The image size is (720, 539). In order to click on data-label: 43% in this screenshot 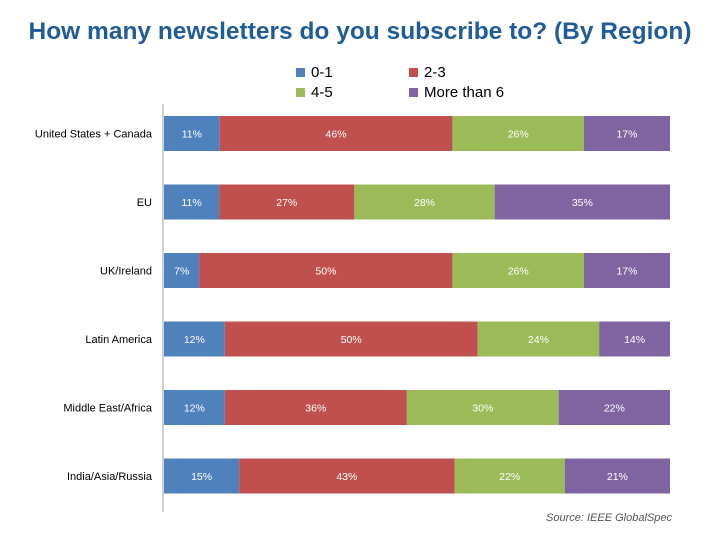, I will do `click(346, 477)`.